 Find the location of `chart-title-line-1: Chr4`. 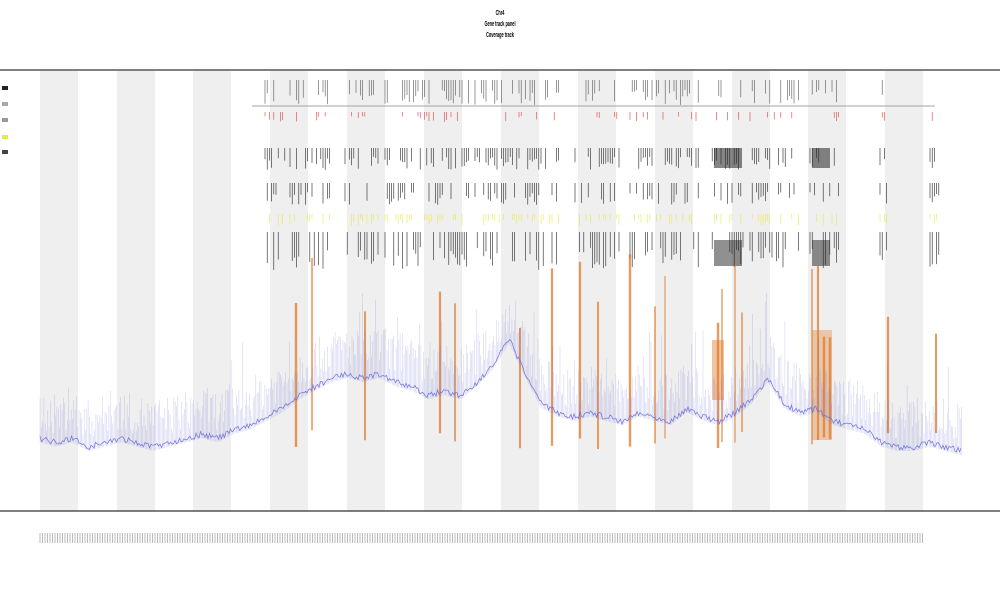

chart-title-line-1: Chr4 is located at coordinates (500, 13).